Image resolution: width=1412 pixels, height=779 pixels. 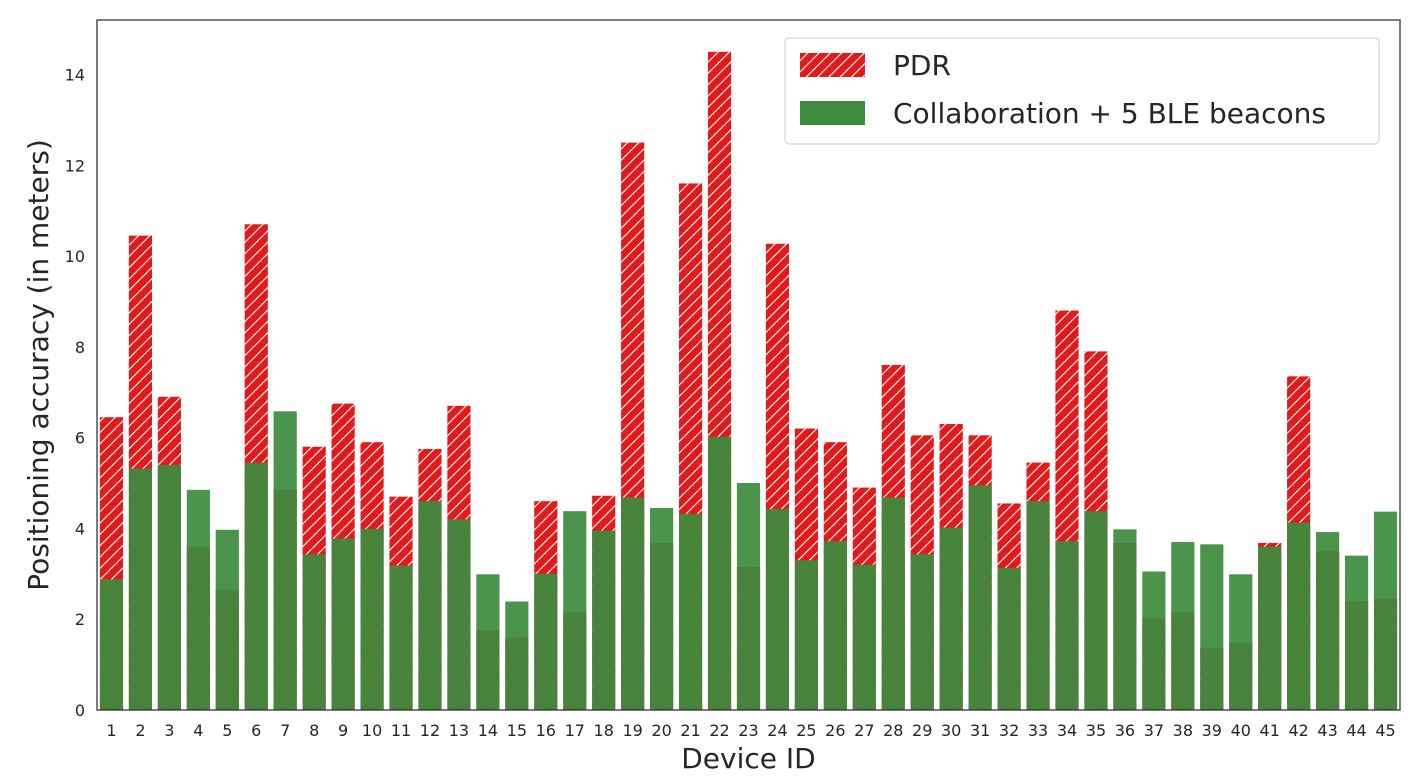 What do you see at coordinates (401, 730) in the screenshot?
I see `x-tick-label: 11` at bounding box center [401, 730].